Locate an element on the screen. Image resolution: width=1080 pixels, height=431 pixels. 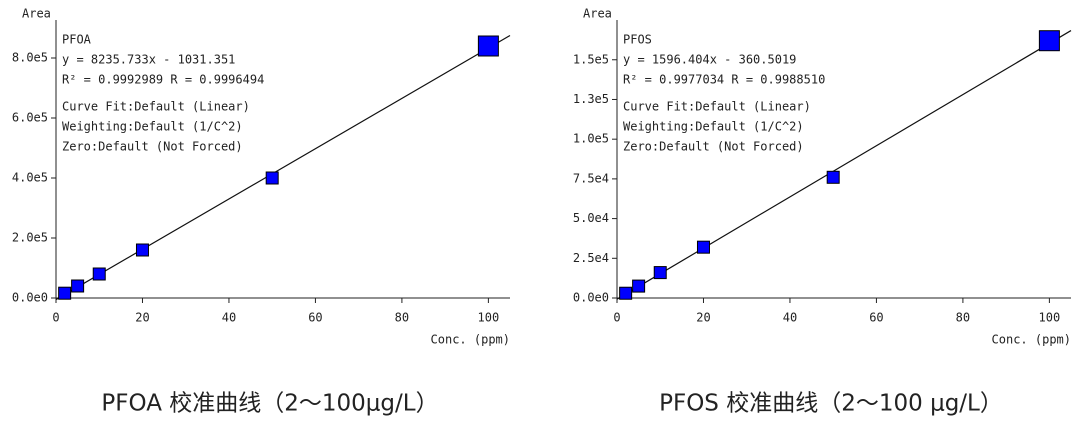
annotation: R² = 0.9977034 R = 0.9988510 is located at coordinates (724, 80).